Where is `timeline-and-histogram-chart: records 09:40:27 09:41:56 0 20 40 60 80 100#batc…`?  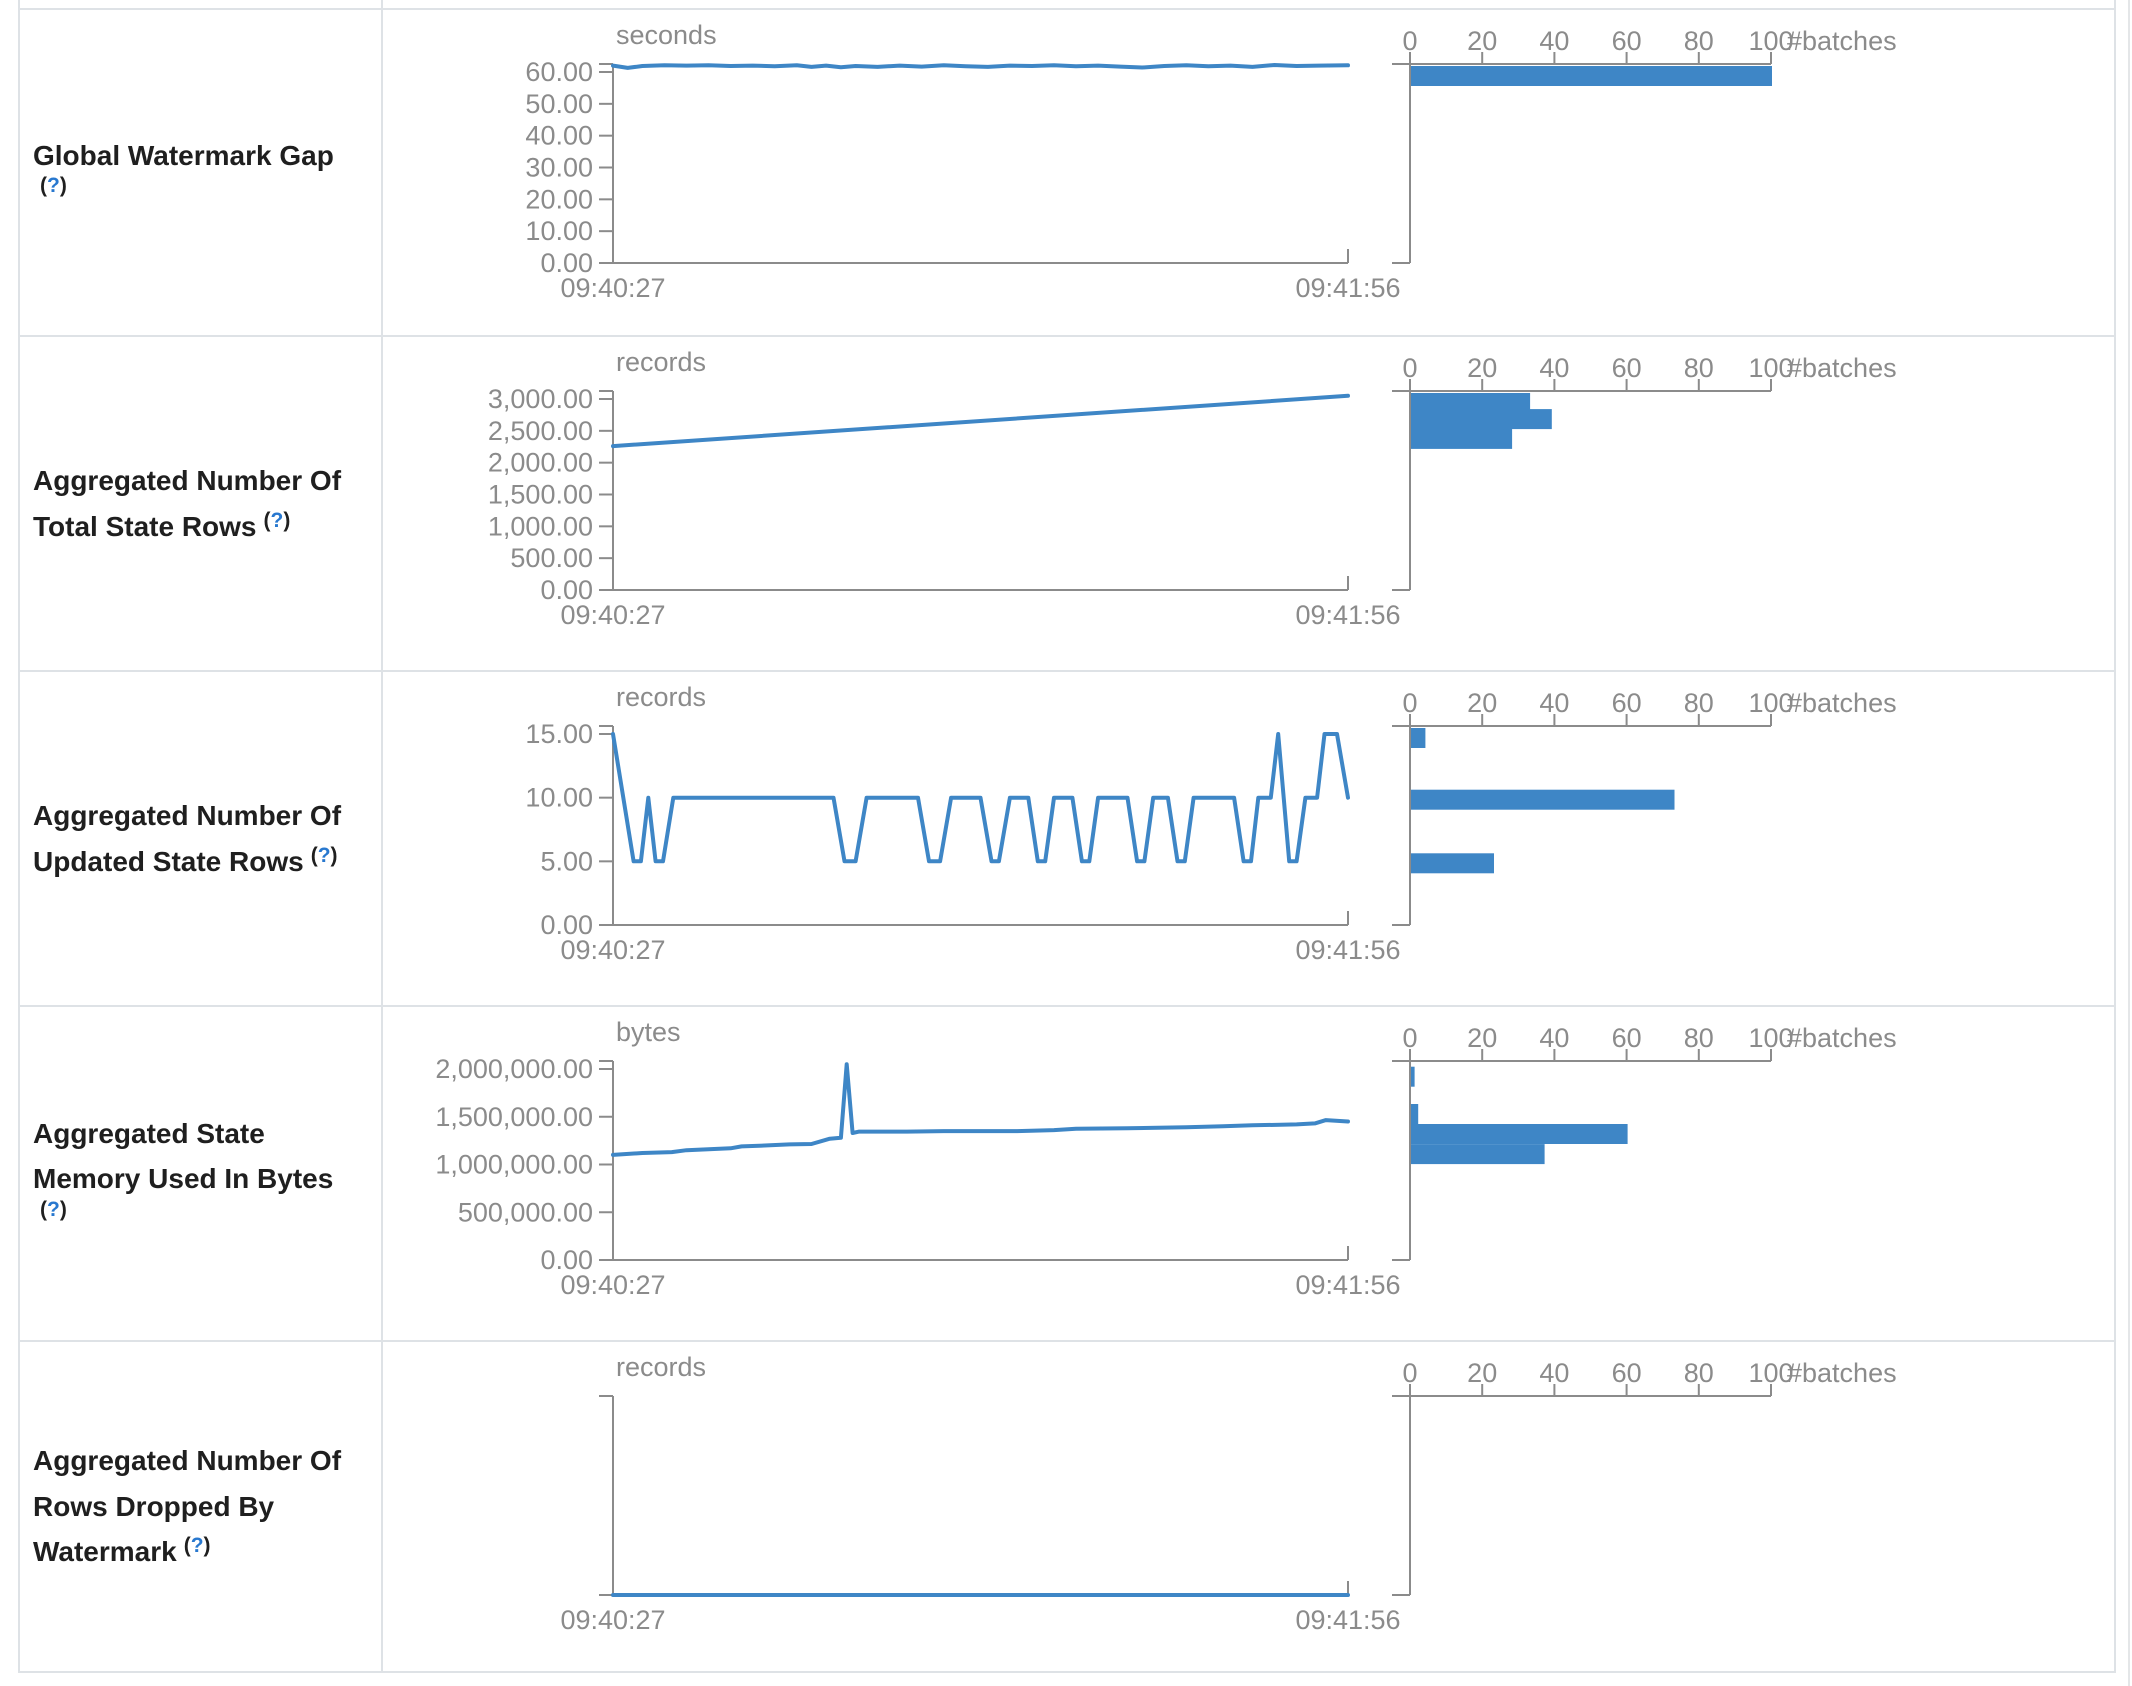
timeline-and-histogram-chart: records 09:40:27 09:41:56 0 20 40 60 80 100#batc… is located at coordinates (1228, 1493).